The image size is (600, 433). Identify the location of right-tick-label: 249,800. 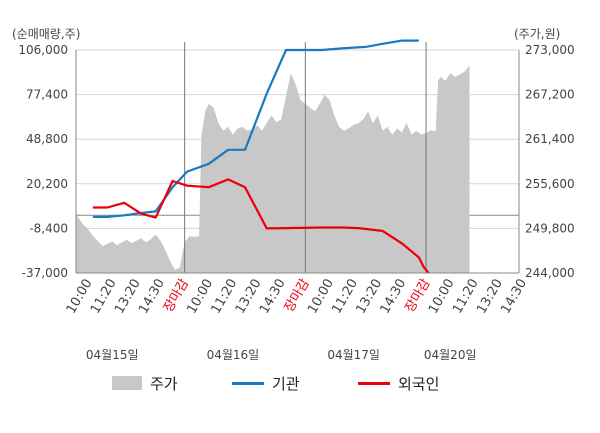
(550, 228).